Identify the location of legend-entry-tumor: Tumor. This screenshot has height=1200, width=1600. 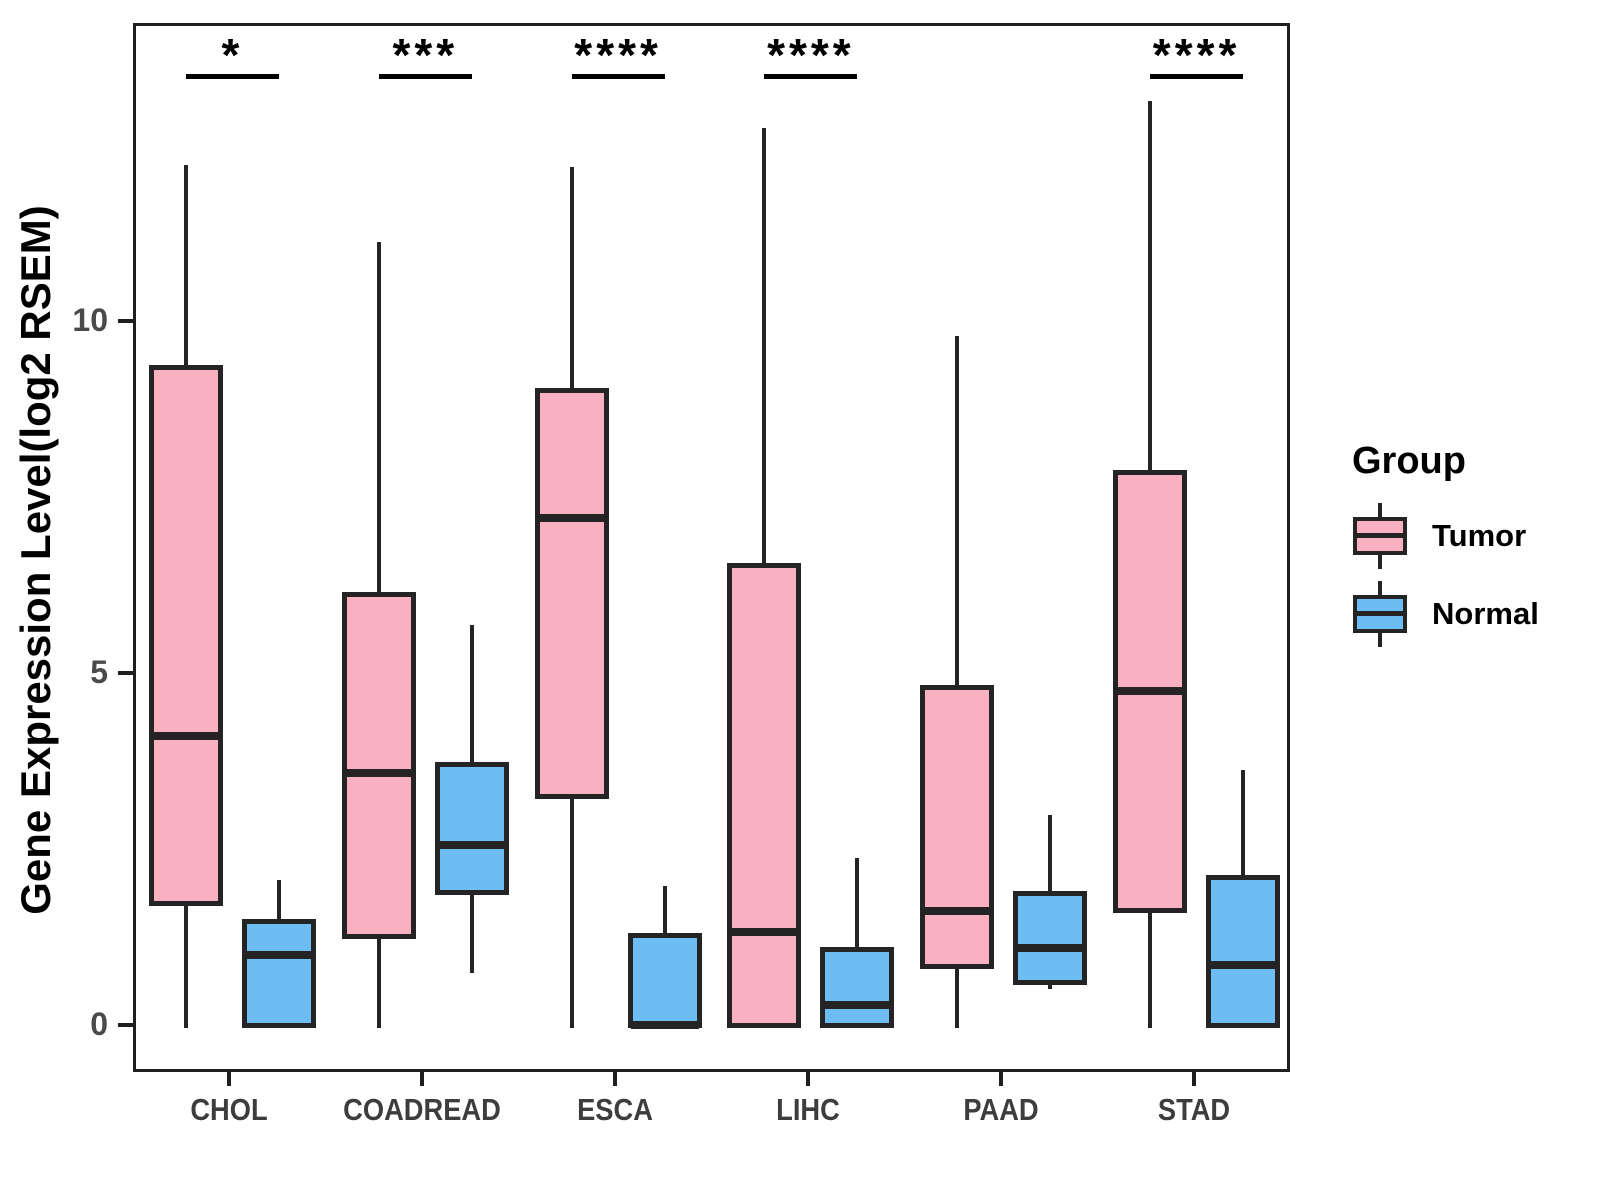
(1445, 536).